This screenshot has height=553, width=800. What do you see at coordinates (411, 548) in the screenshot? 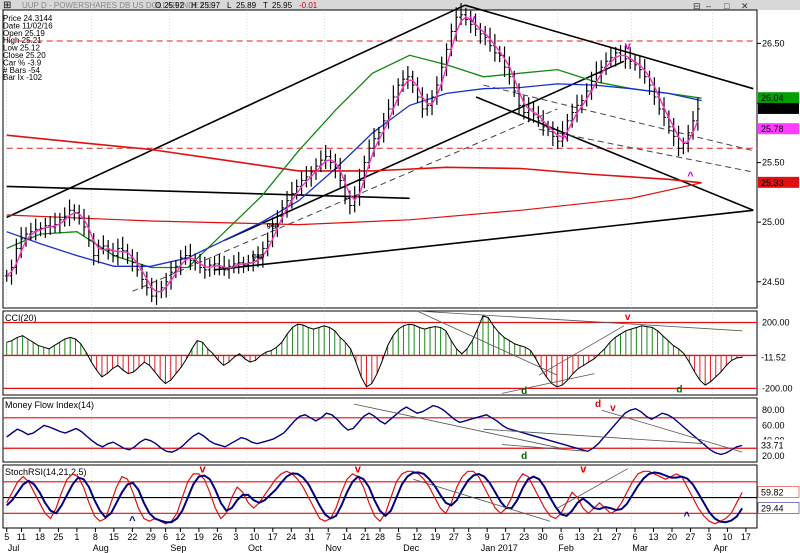
I see `x-month-label: Dec` at bounding box center [411, 548].